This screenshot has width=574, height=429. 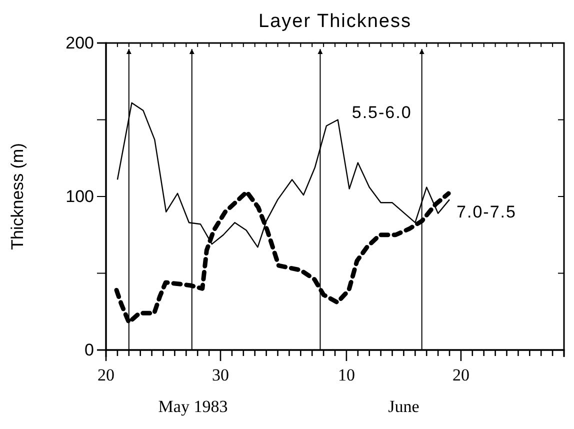 What do you see at coordinates (89, 350) in the screenshot?
I see `y-tick-label: 0` at bounding box center [89, 350].